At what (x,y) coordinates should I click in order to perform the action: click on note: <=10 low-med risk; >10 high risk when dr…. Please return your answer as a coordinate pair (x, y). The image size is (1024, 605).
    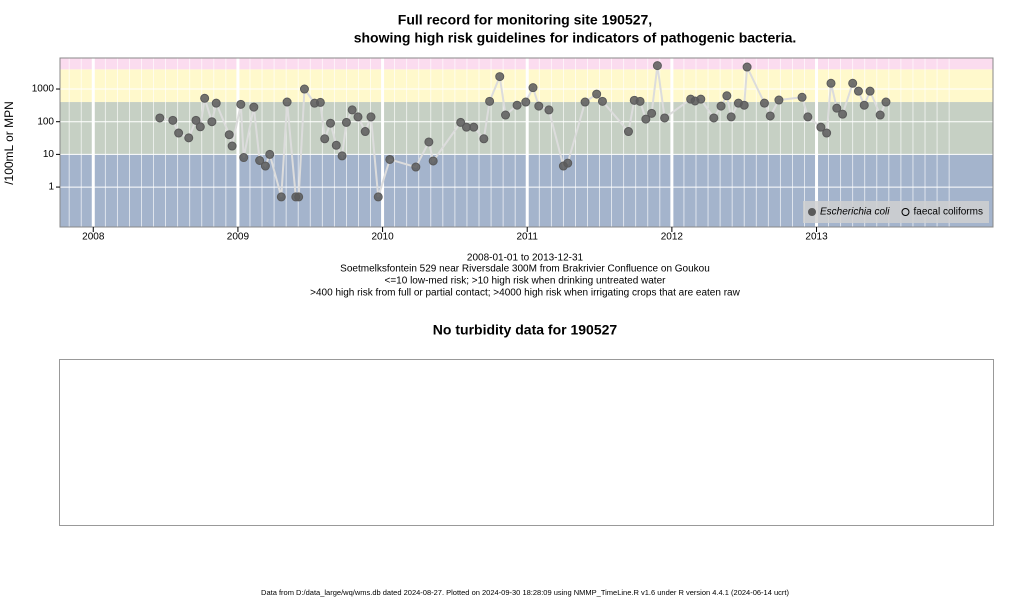
    Looking at the image, I should click on (526, 281).